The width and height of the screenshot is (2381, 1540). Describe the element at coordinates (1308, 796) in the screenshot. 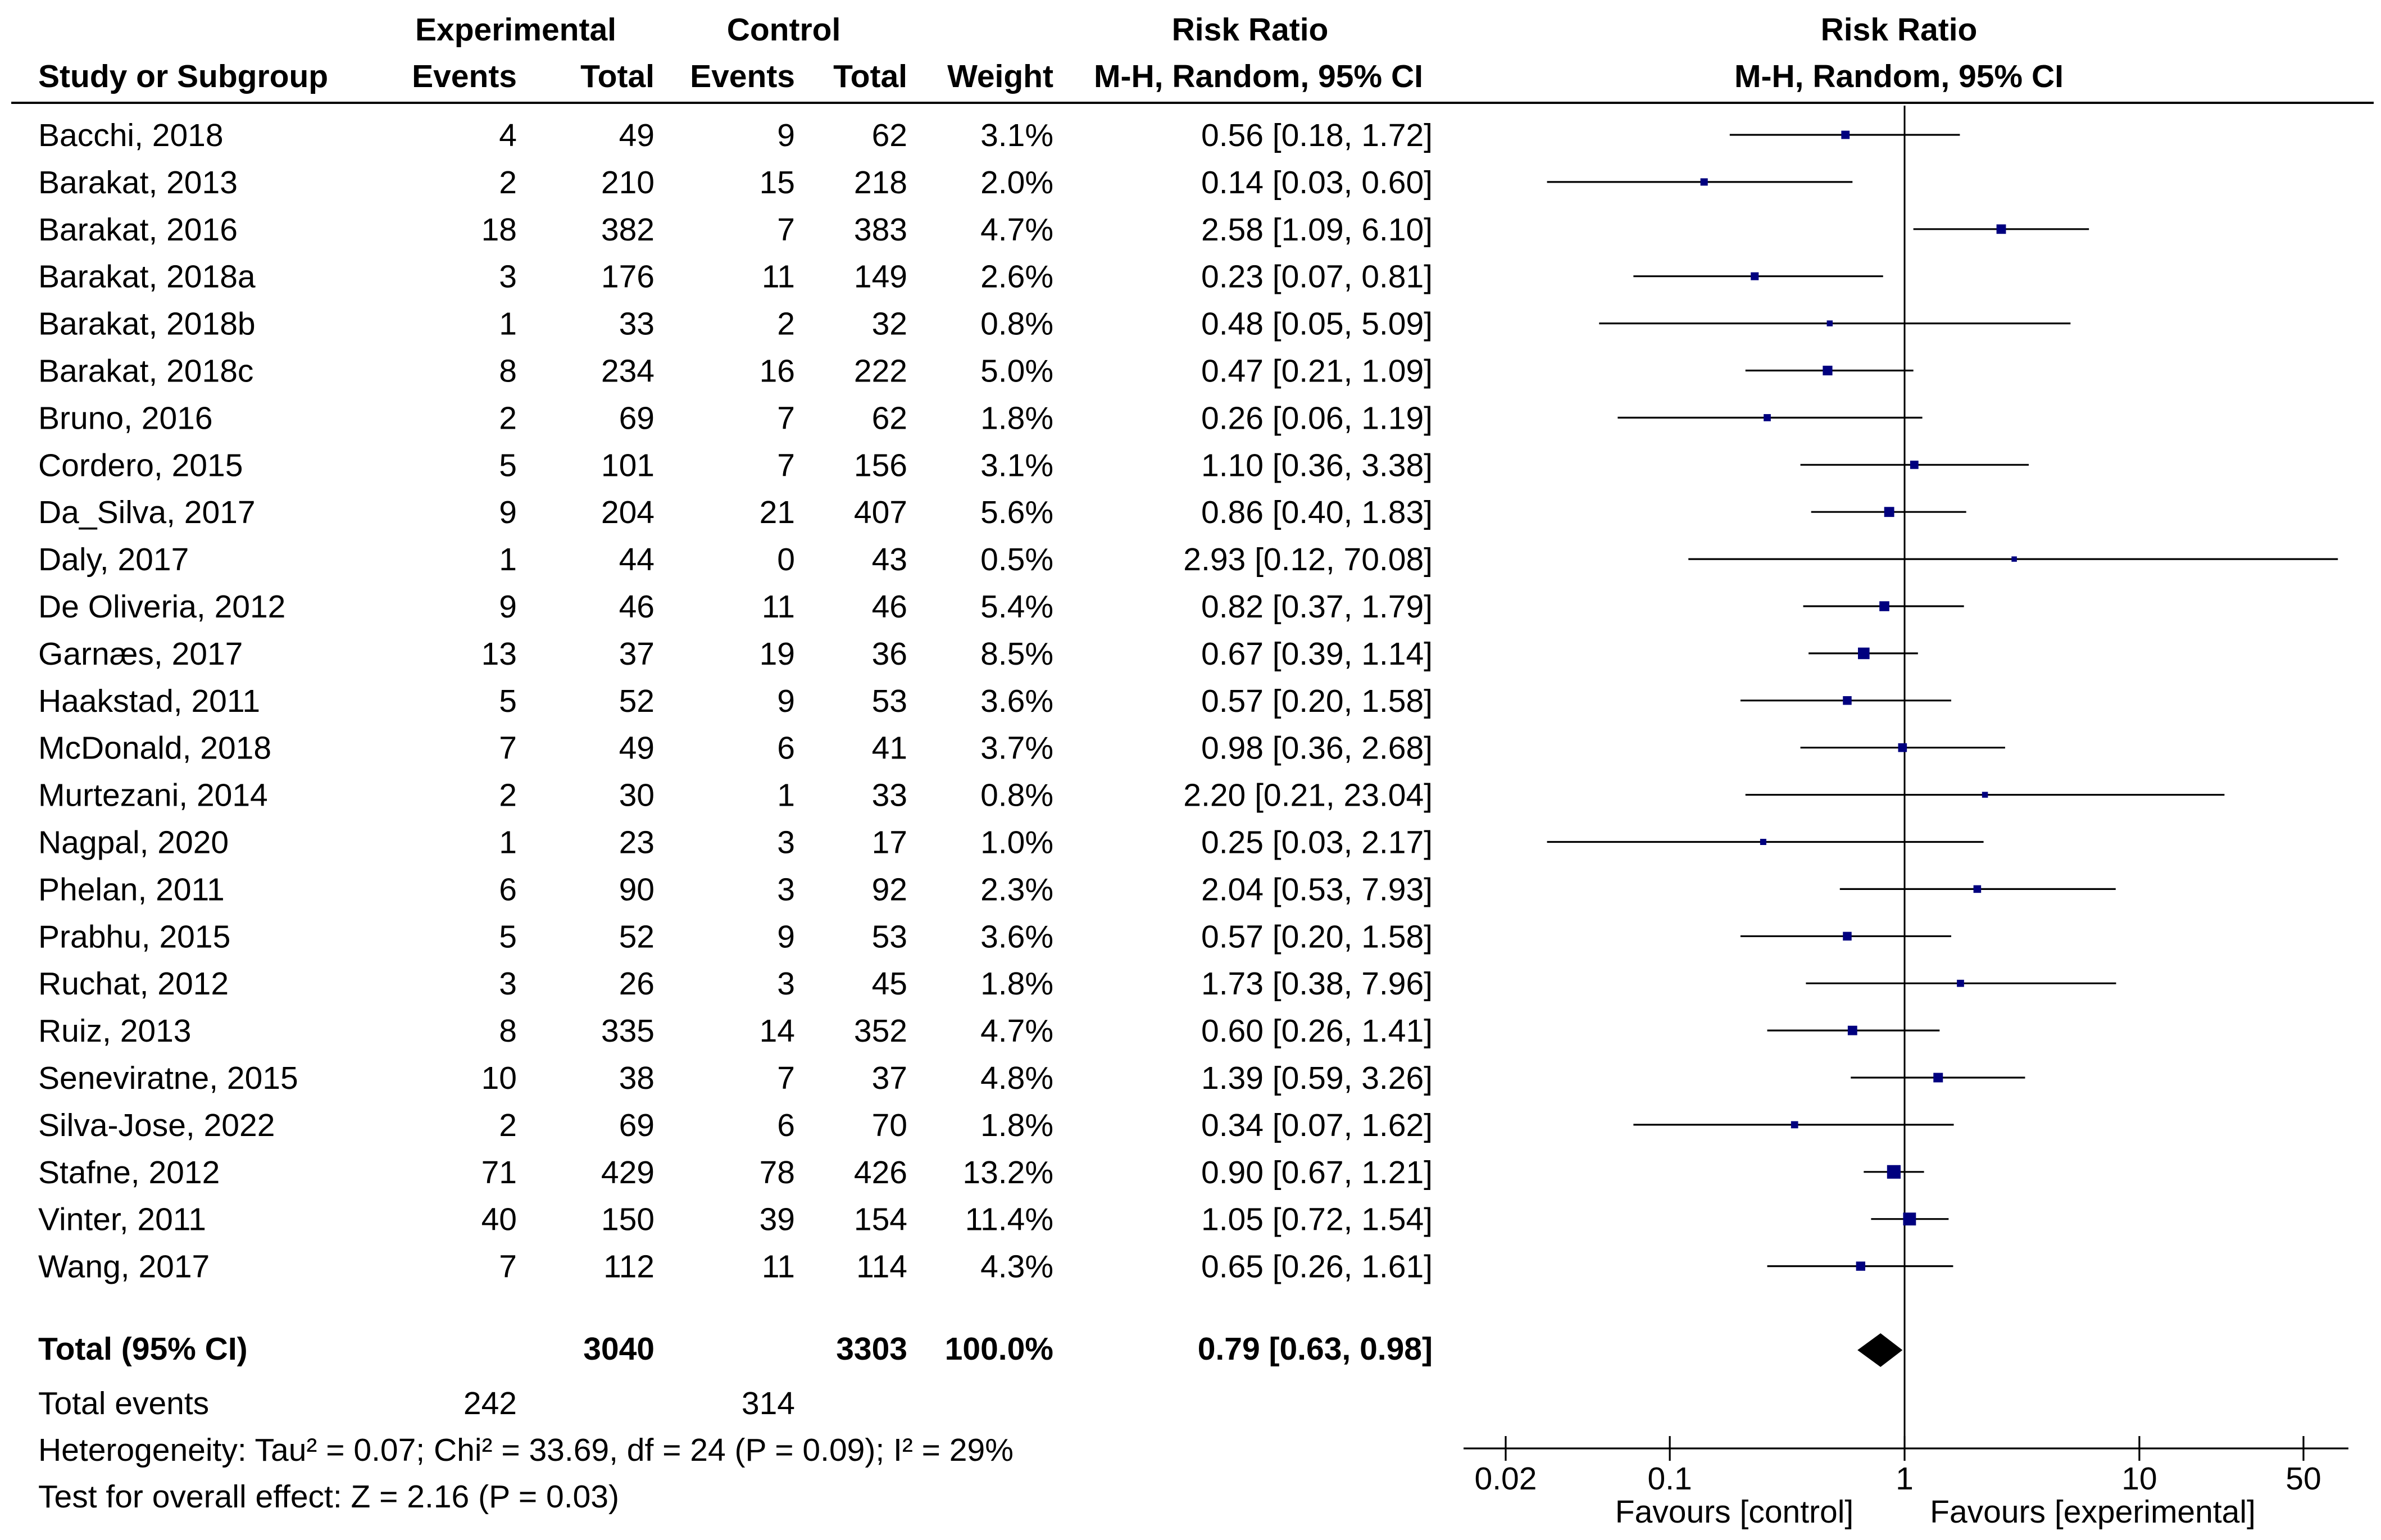

I see `risk-ratio-ci: 2.20 [0.21, 23.04]` at that location.